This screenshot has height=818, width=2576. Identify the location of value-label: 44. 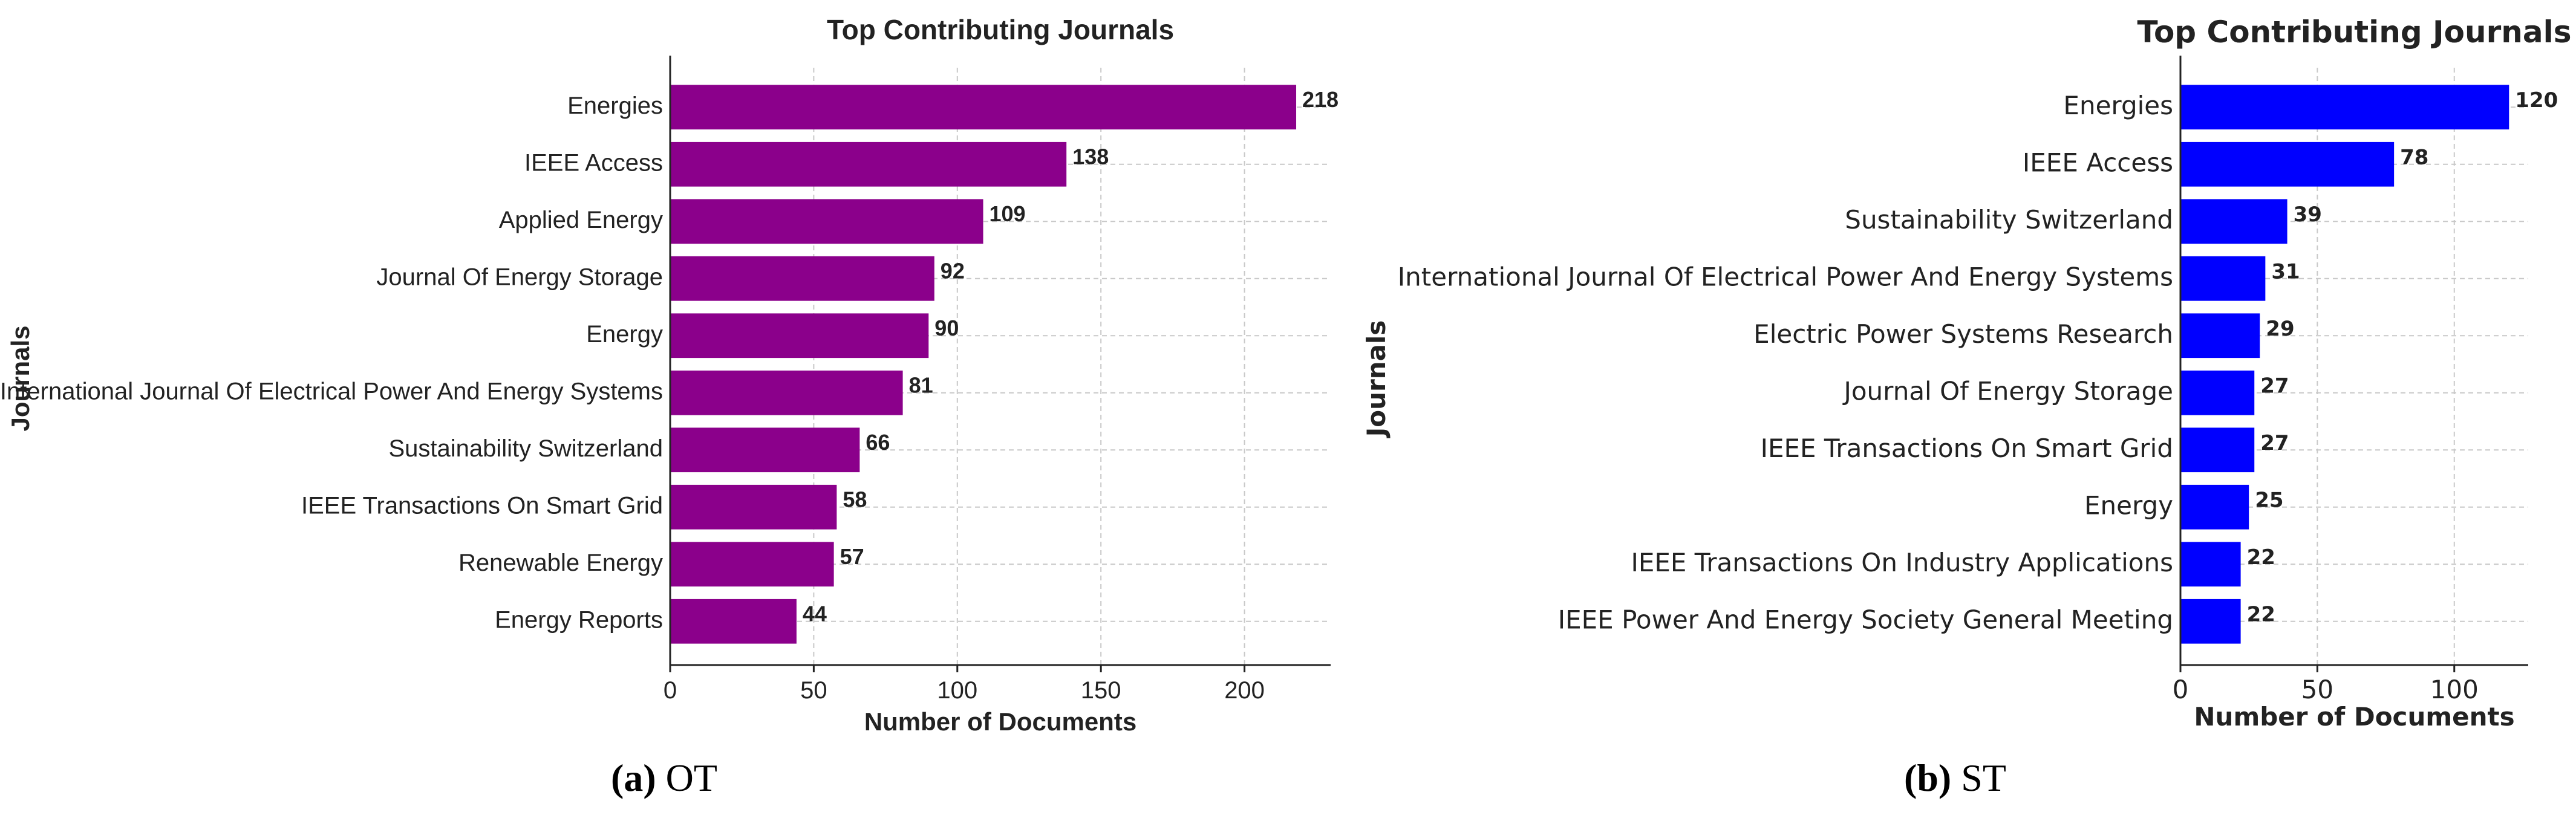
(815, 613).